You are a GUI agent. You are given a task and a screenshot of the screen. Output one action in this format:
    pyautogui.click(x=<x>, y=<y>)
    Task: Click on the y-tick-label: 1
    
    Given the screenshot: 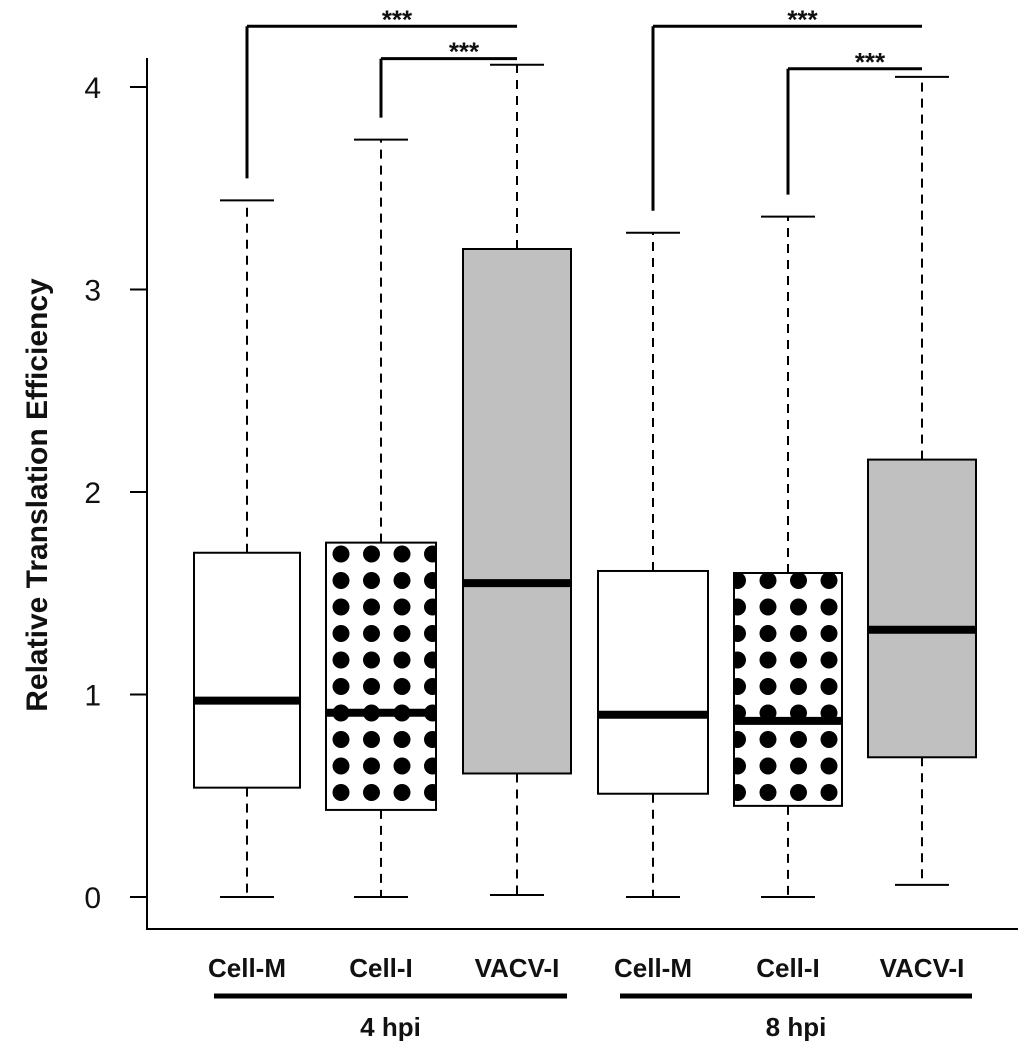 What is the action you would take?
    pyautogui.click(x=92, y=696)
    